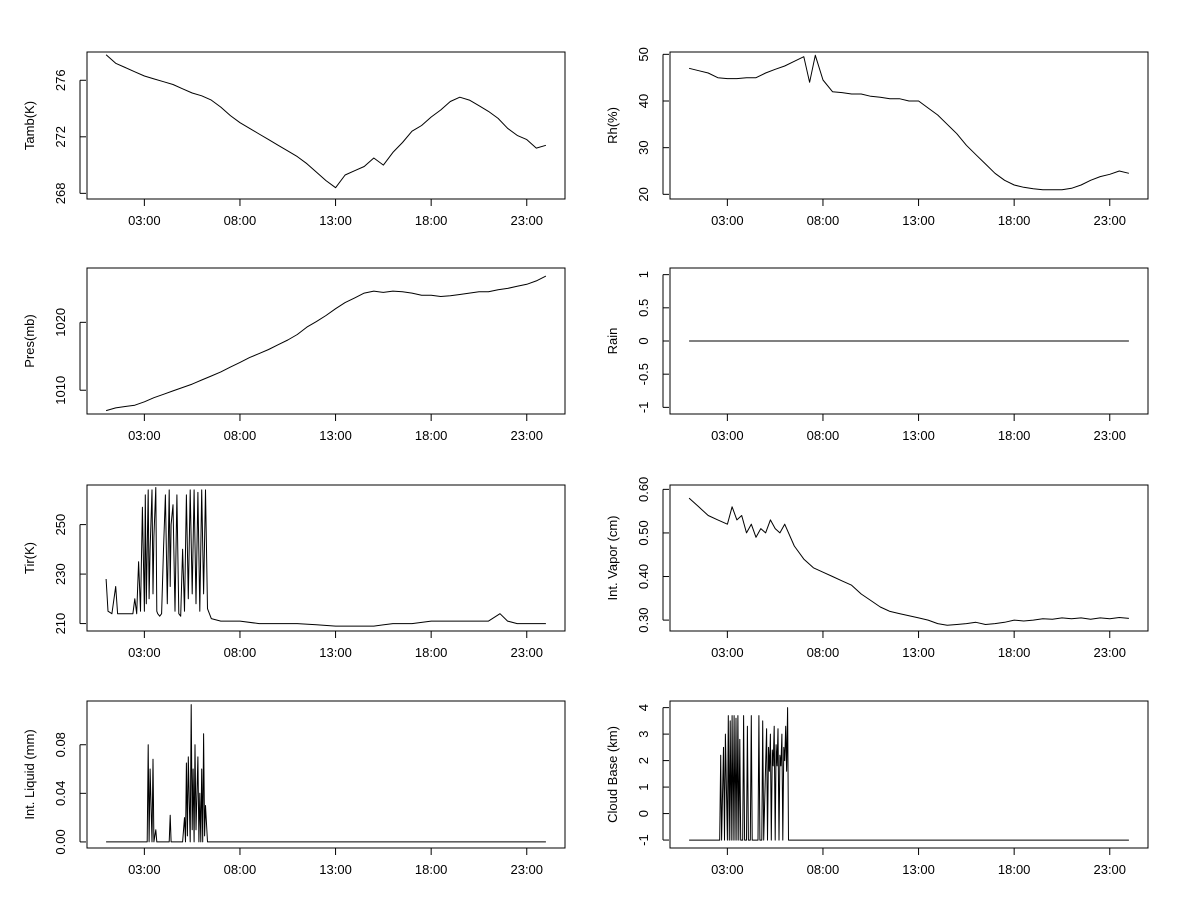 This screenshot has width=1200, height=900. I want to click on y-tick-label: 0.50, so click(643, 532).